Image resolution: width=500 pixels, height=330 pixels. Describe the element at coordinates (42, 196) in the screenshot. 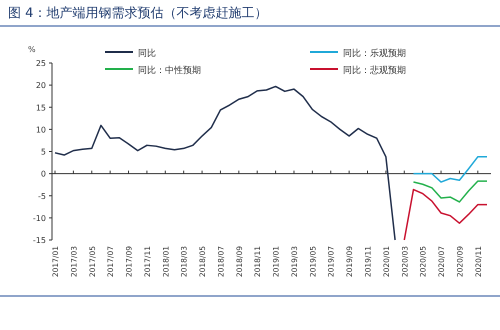

I see `y-tick-label: -5` at that location.